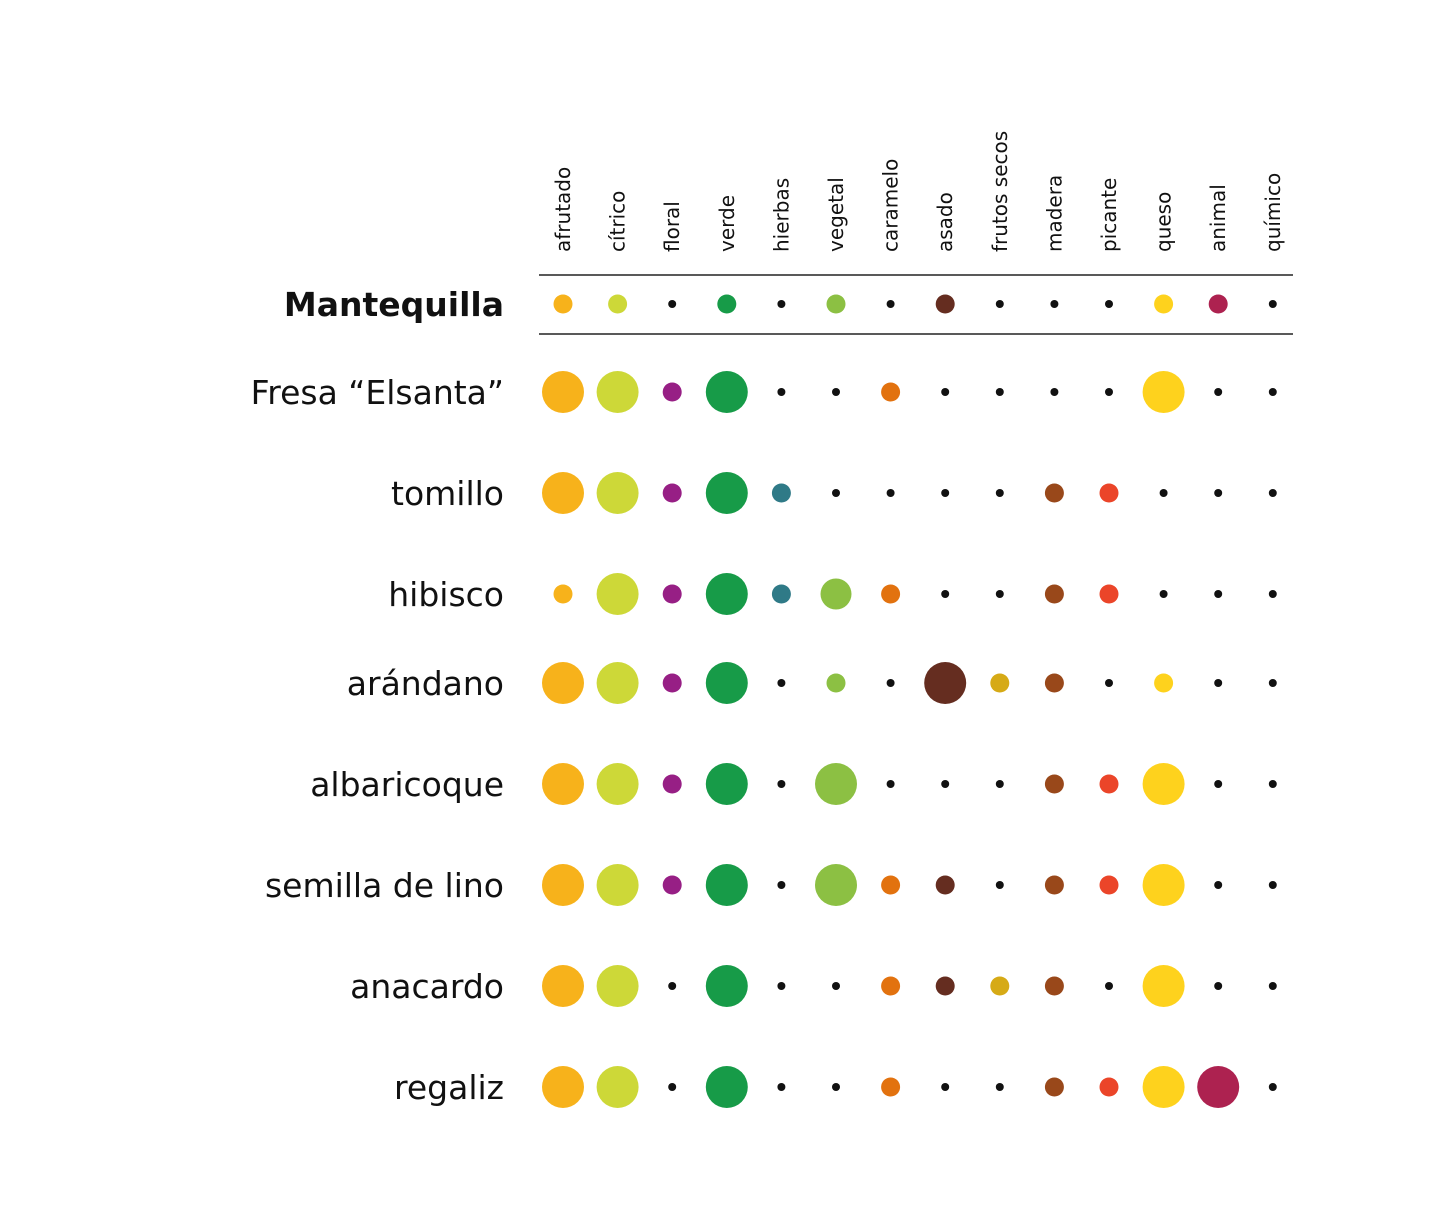  Describe the element at coordinates (1054, 213) in the screenshot. I see `column-label: madera` at that location.